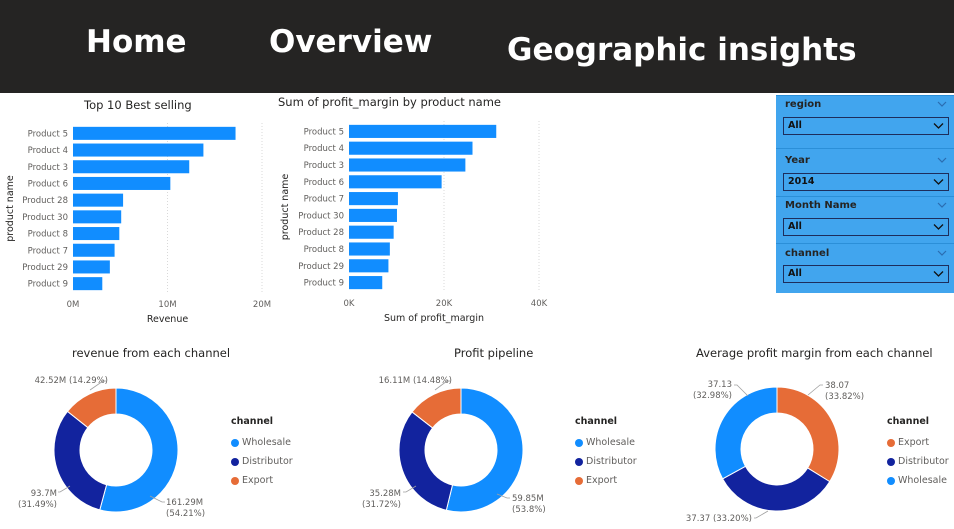 The image size is (954, 529). Describe the element at coordinates (167, 305) in the screenshot. I see `x-tick-label: 10M` at that location.